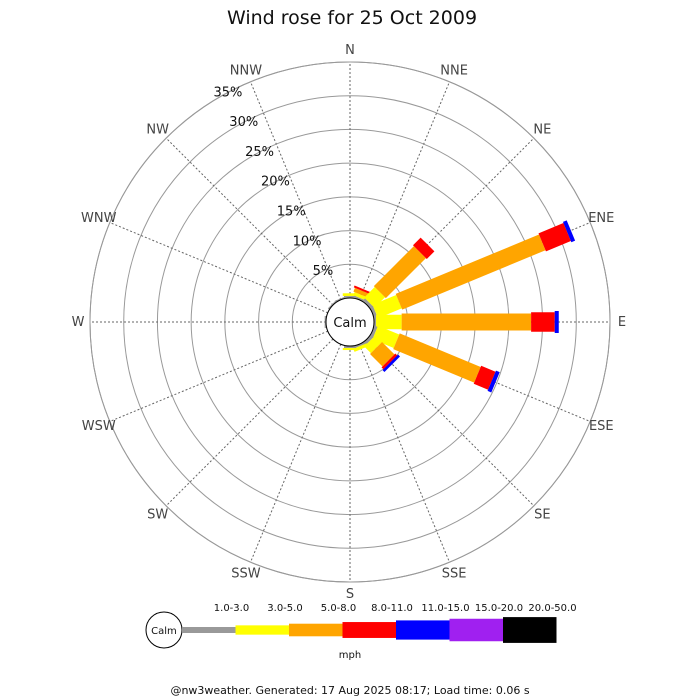 This screenshot has width=700, height=700. I want to click on percent-label-5: 25%, so click(259, 152).